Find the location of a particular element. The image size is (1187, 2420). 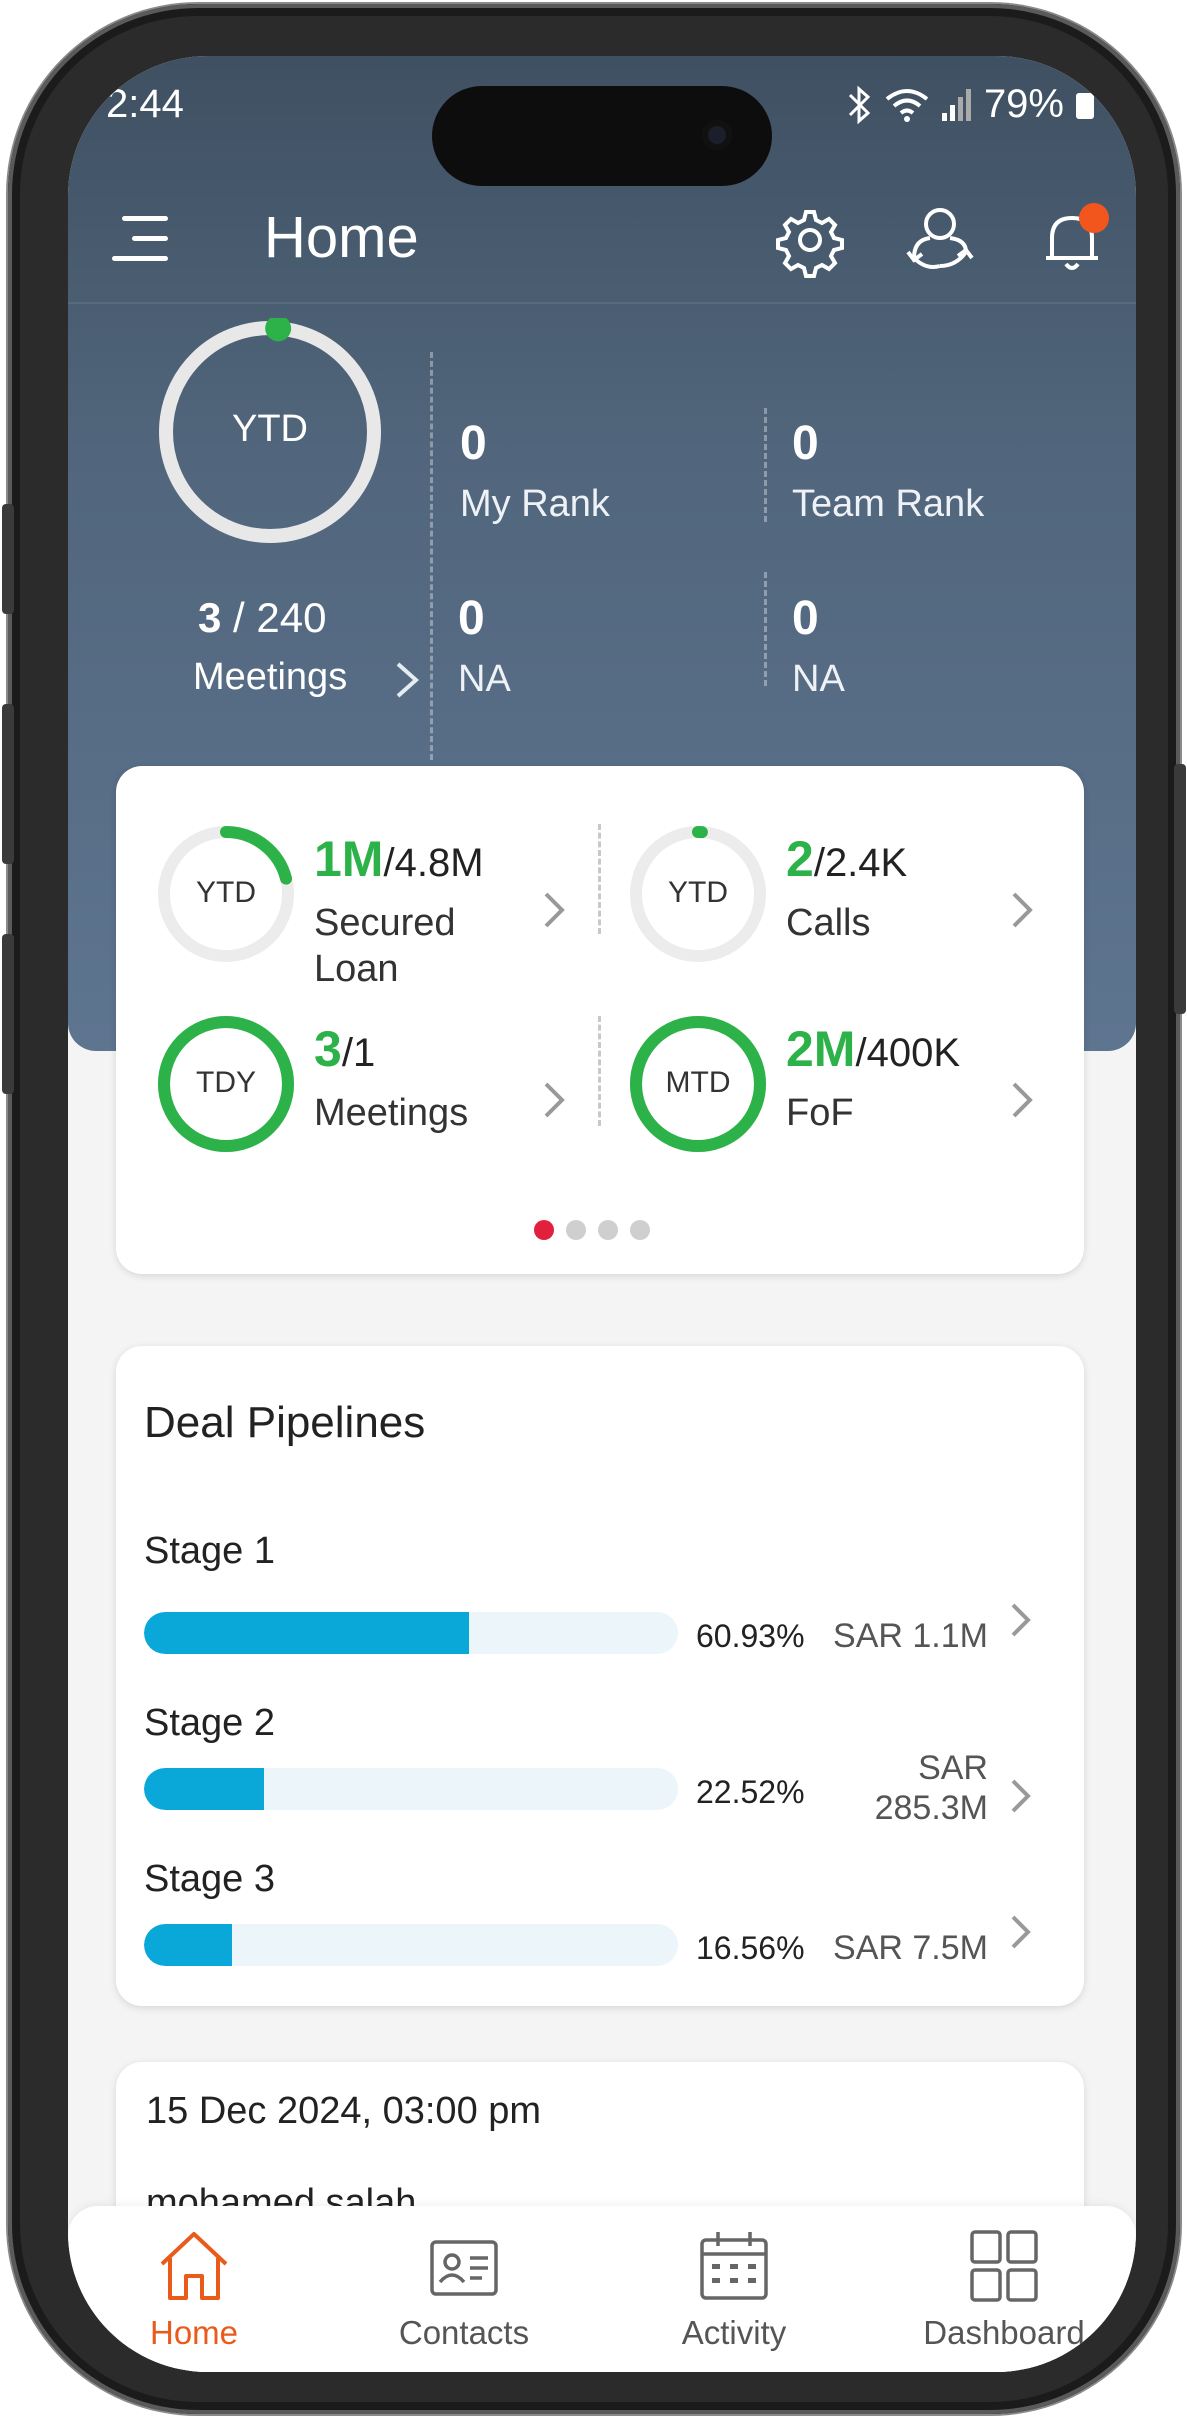

front-camera is located at coordinates (717, 135).